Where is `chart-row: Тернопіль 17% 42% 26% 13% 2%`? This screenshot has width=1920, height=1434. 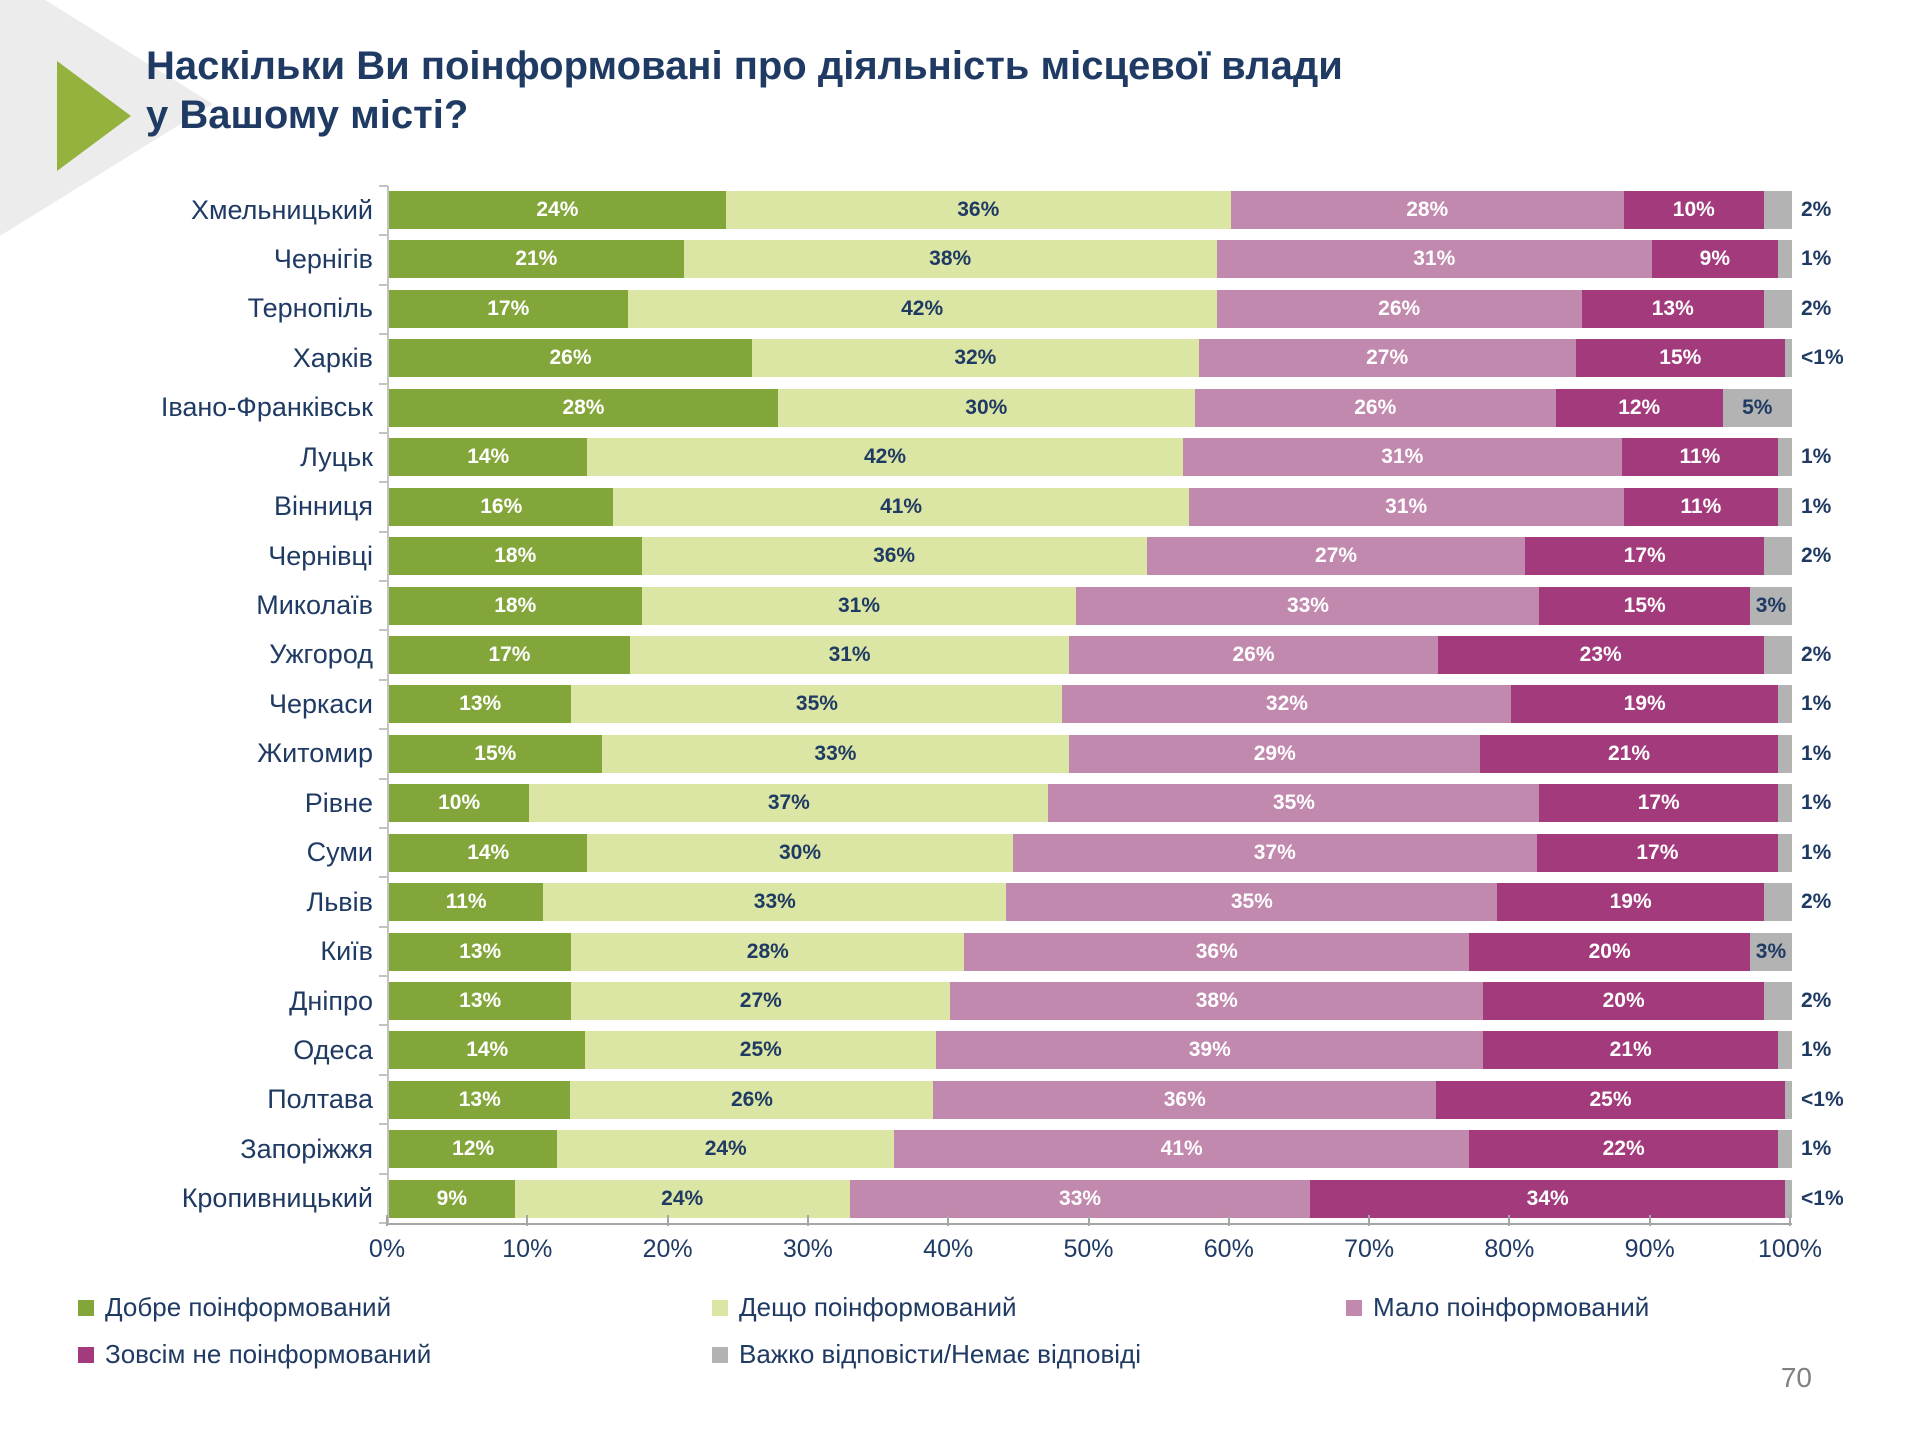 chart-row: Тернопіль 17% 42% 26% 13% 2% is located at coordinates (1039, 308).